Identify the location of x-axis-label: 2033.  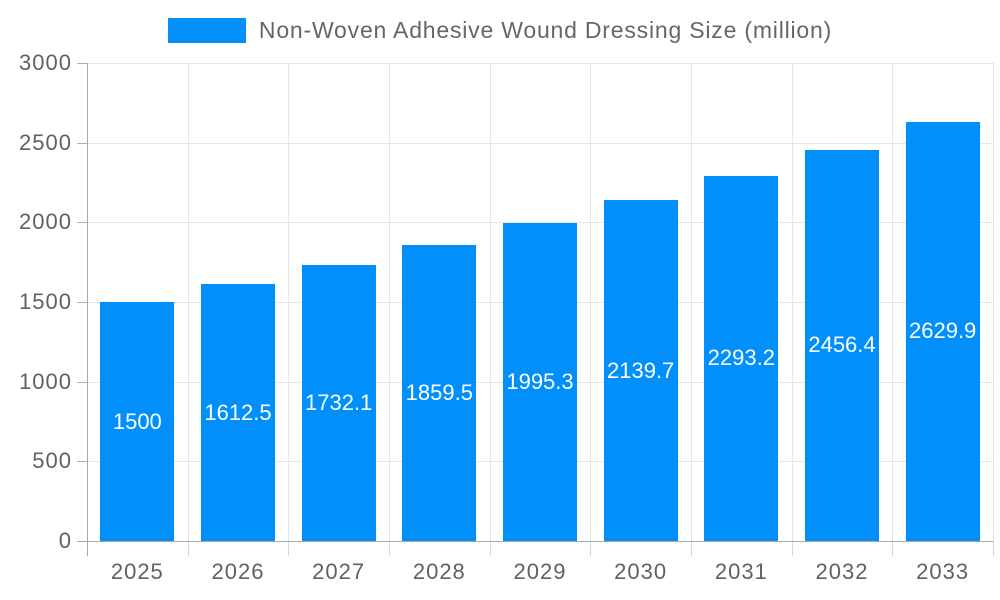
(943, 571).